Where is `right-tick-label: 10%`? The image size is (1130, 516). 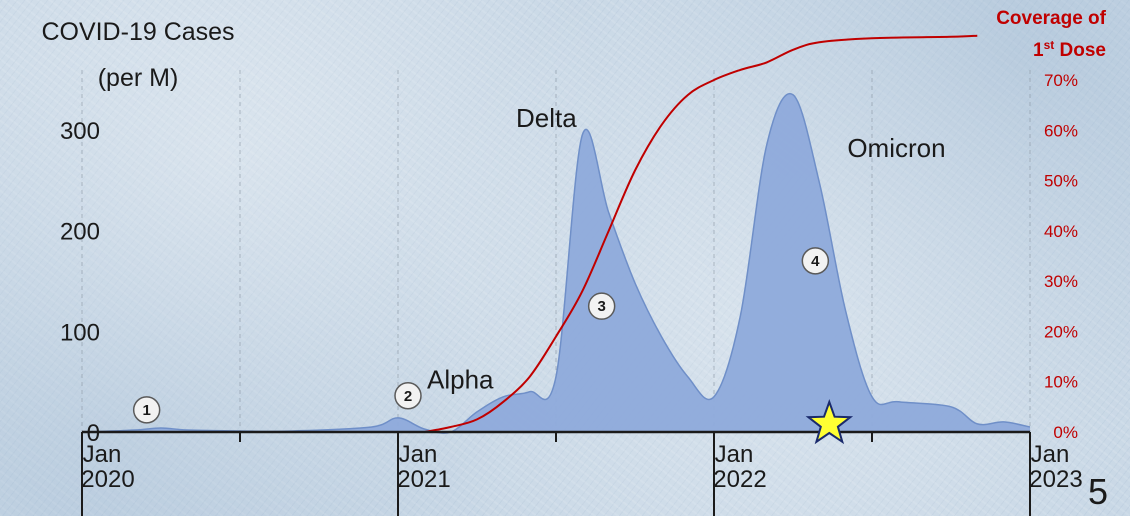 right-tick-label: 10% is located at coordinates (1061, 382).